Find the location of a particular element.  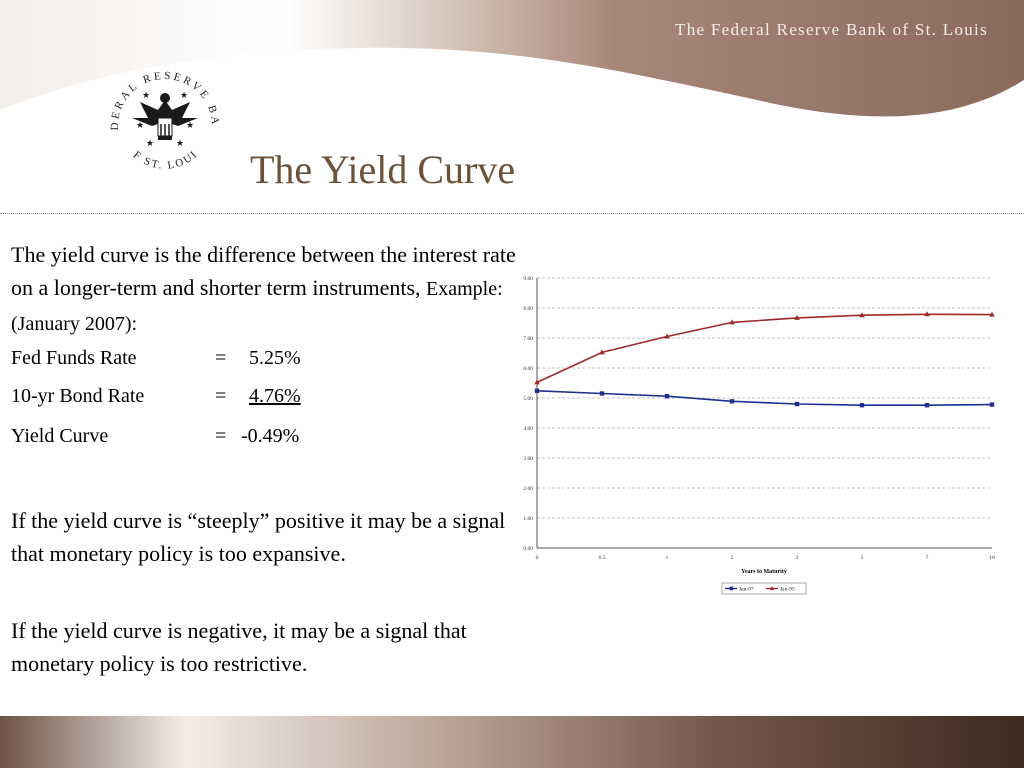

rate-value: -0.49% is located at coordinates (270, 436).